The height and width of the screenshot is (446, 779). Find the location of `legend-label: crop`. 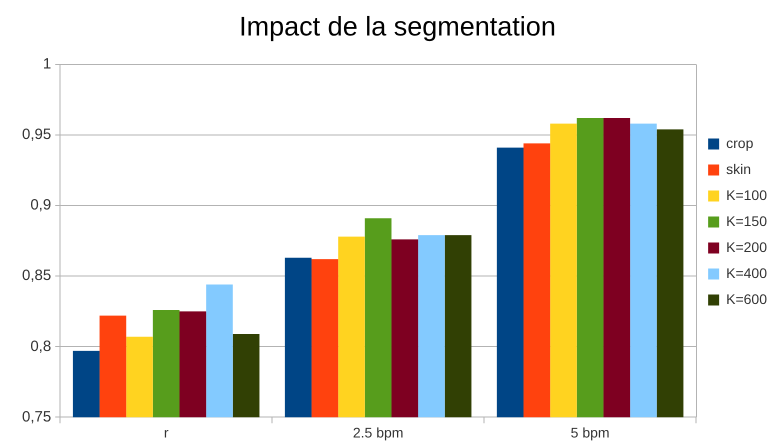

legend-label: crop is located at coordinates (740, 142).